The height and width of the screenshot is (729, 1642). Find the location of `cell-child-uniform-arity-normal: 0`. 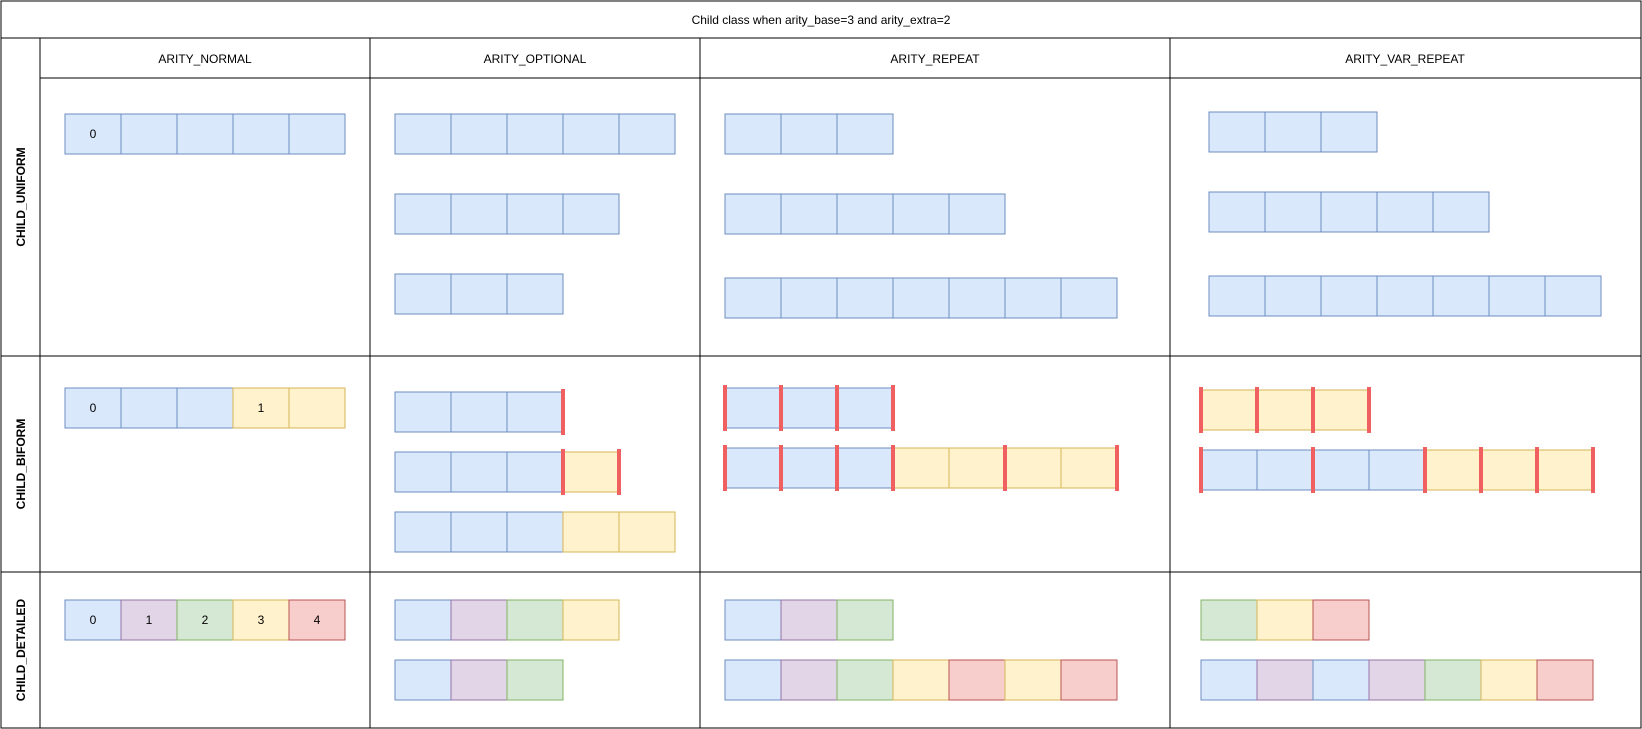

cell-child-uniform-arity-normal: 0 is located at coordinates (205, 134).